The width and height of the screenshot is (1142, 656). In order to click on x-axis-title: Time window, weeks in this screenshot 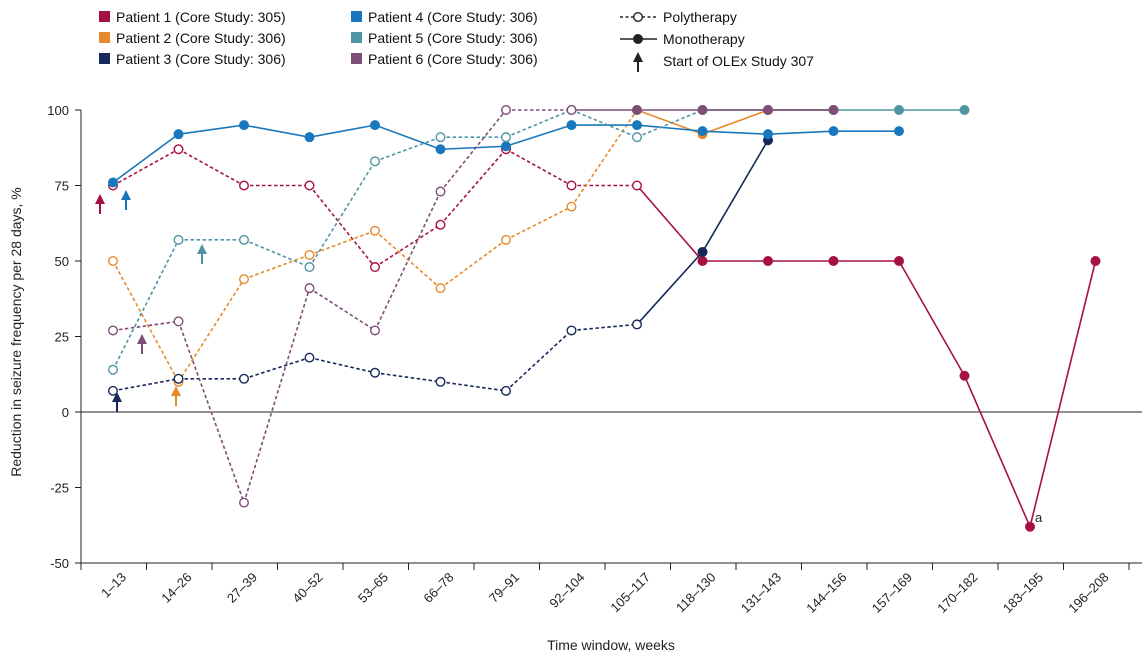, I will do `click(611, 645)`.